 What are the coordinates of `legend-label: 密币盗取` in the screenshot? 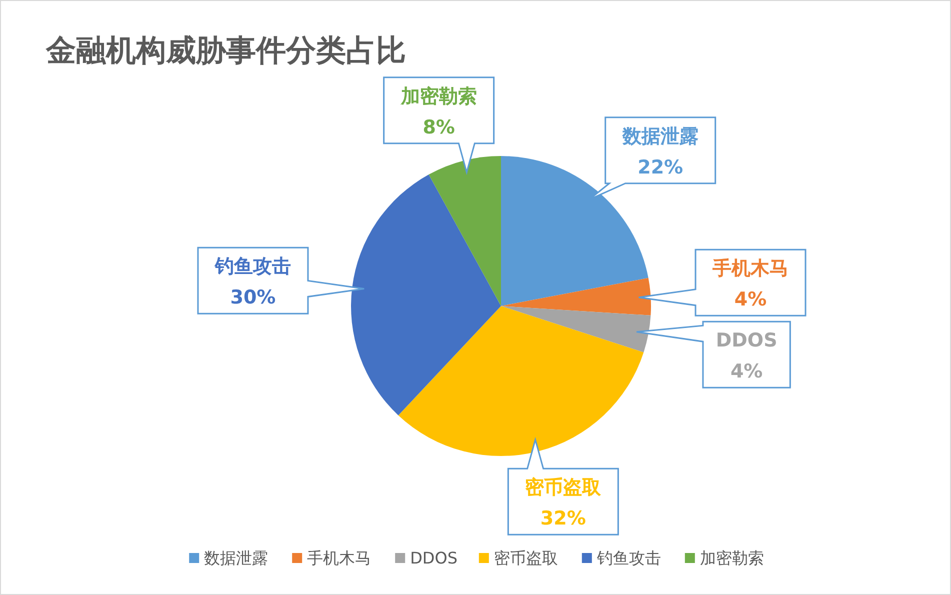 It's located at (526, 558).